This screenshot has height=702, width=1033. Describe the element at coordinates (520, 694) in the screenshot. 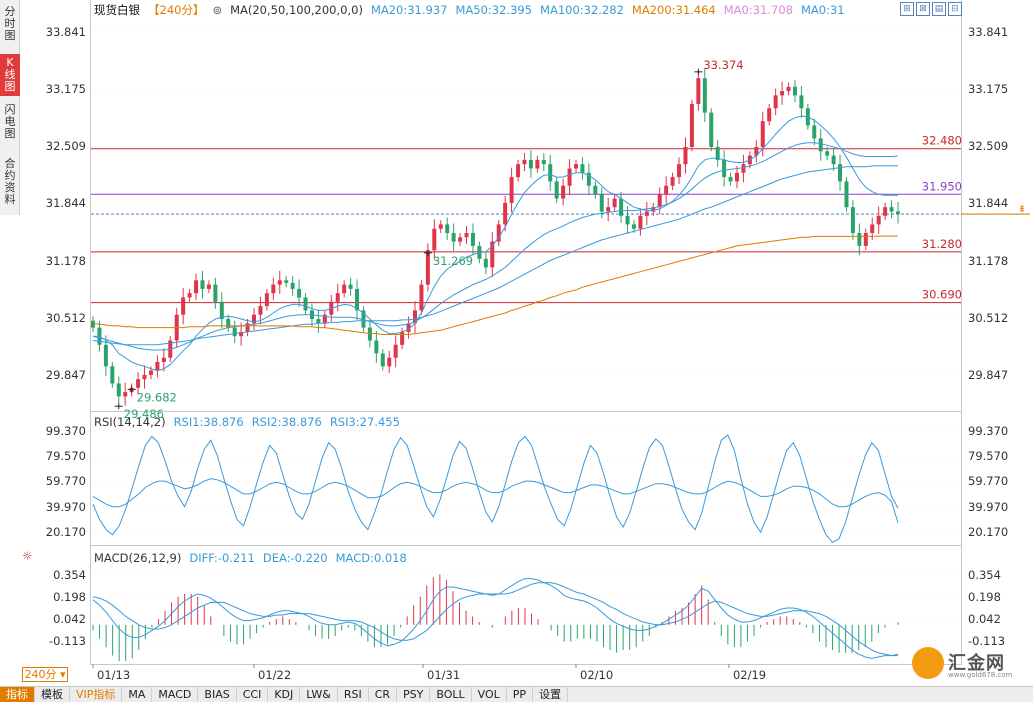

I see `toolbar-button-14: PP` at that location.